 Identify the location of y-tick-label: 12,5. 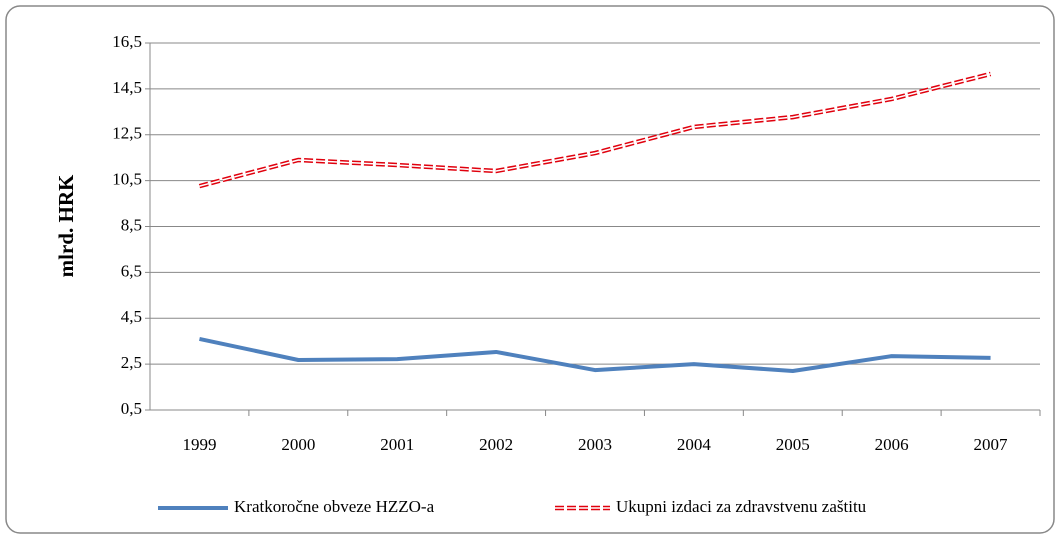
(127, 133).